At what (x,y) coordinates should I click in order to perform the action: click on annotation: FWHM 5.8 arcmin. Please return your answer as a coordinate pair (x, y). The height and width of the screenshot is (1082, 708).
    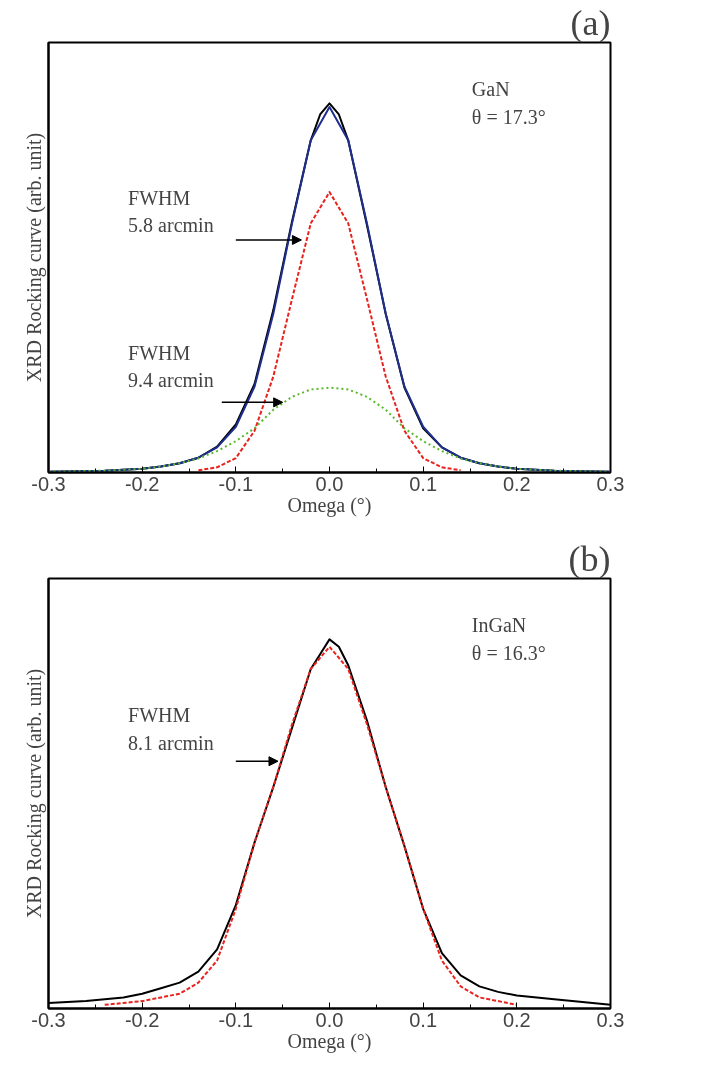
    Looking at the image, I should click on (171, 211).